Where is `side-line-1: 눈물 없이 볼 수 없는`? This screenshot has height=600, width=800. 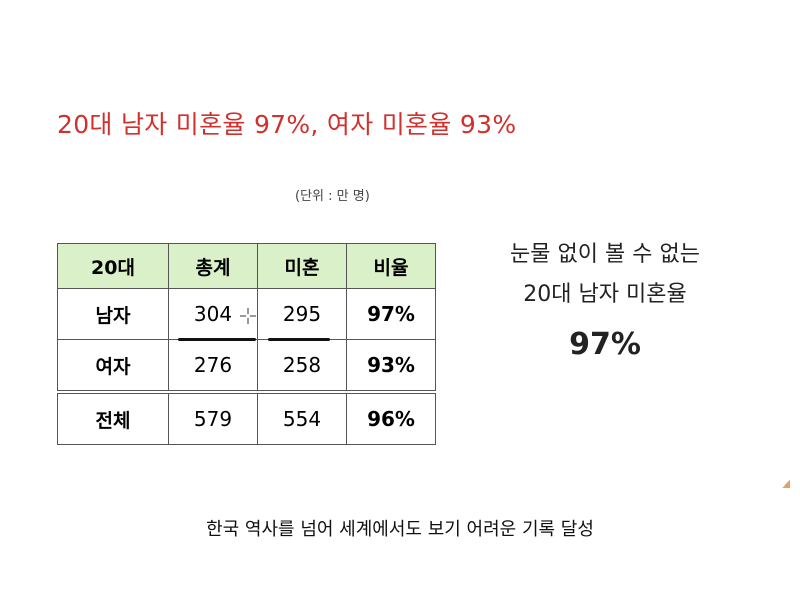
side-line-1: 눈물 없이 볼 수 없는 is located at coordinates (605, 254).